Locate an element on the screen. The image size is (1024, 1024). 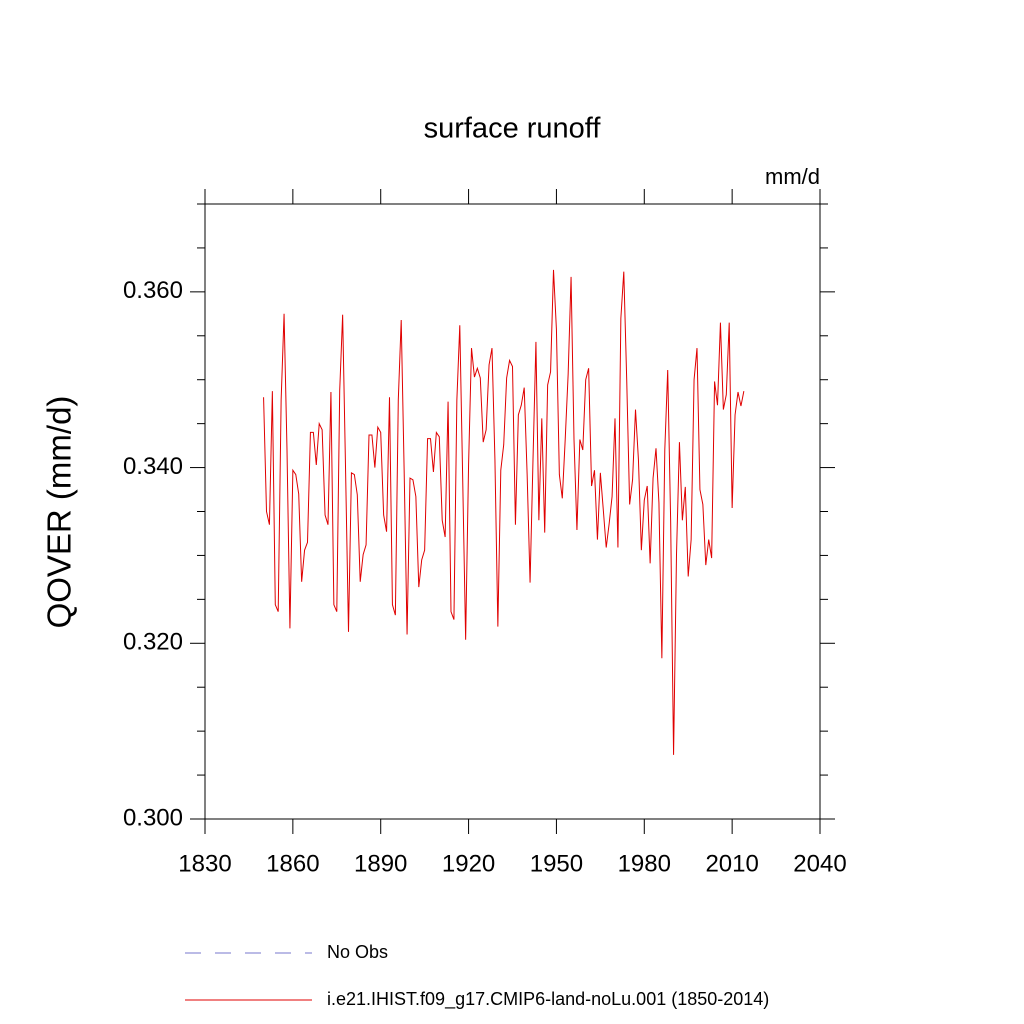
chart-title: surface runoff is located at coordinates (513, 129).